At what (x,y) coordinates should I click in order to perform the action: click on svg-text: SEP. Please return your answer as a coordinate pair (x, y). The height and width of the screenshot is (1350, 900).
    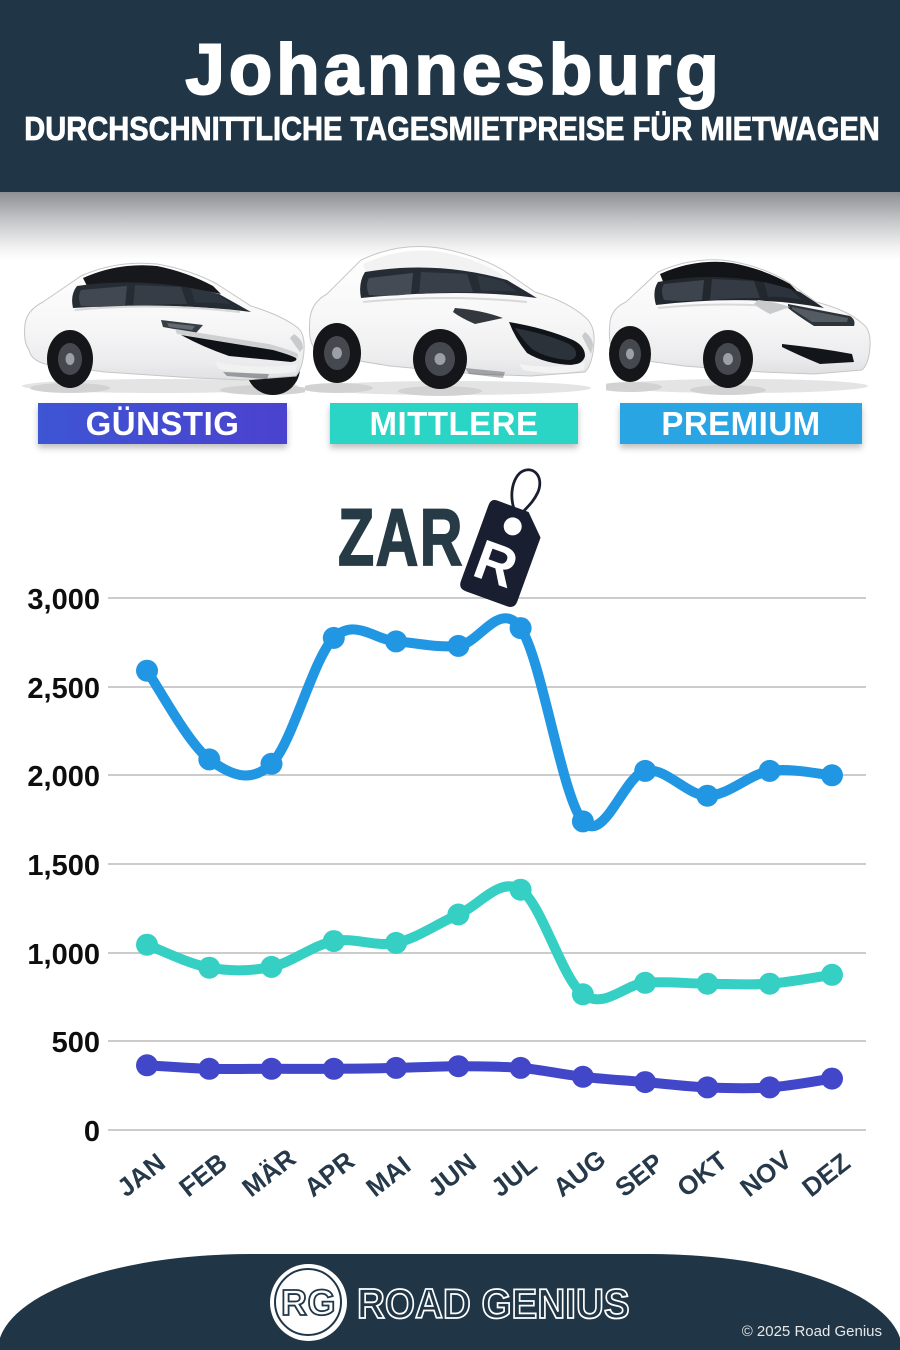
    Looking at the image, I should click on (638, 1175).